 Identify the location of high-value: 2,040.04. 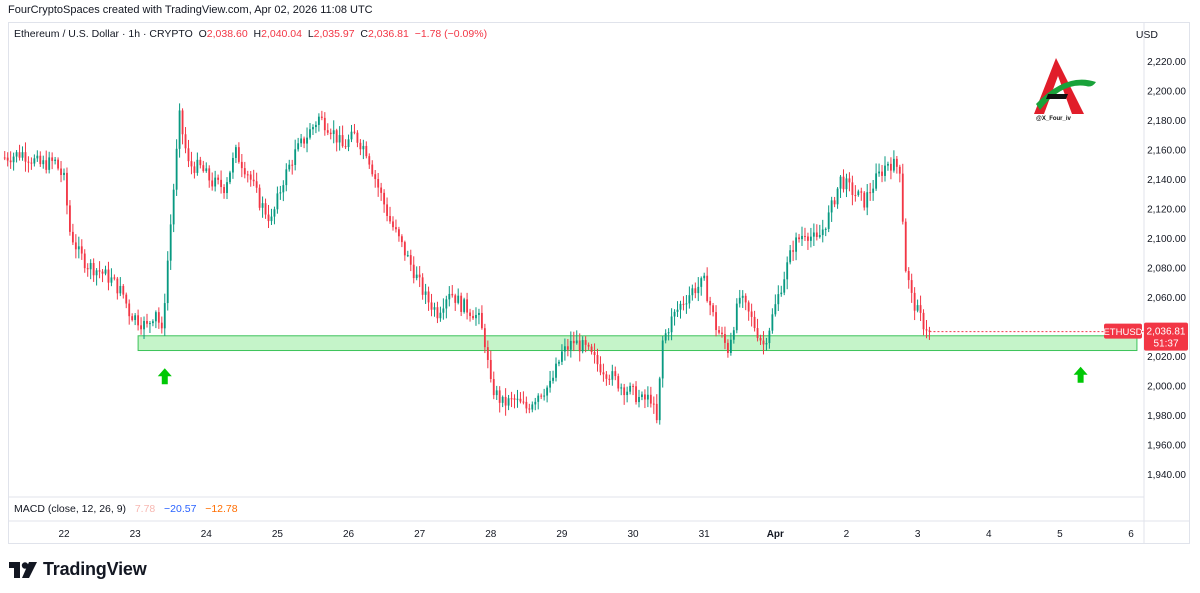
(281, 34).